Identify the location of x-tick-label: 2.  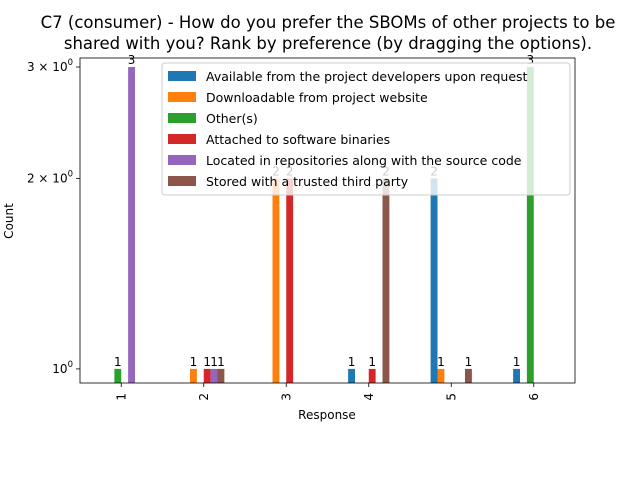
(204, 397).